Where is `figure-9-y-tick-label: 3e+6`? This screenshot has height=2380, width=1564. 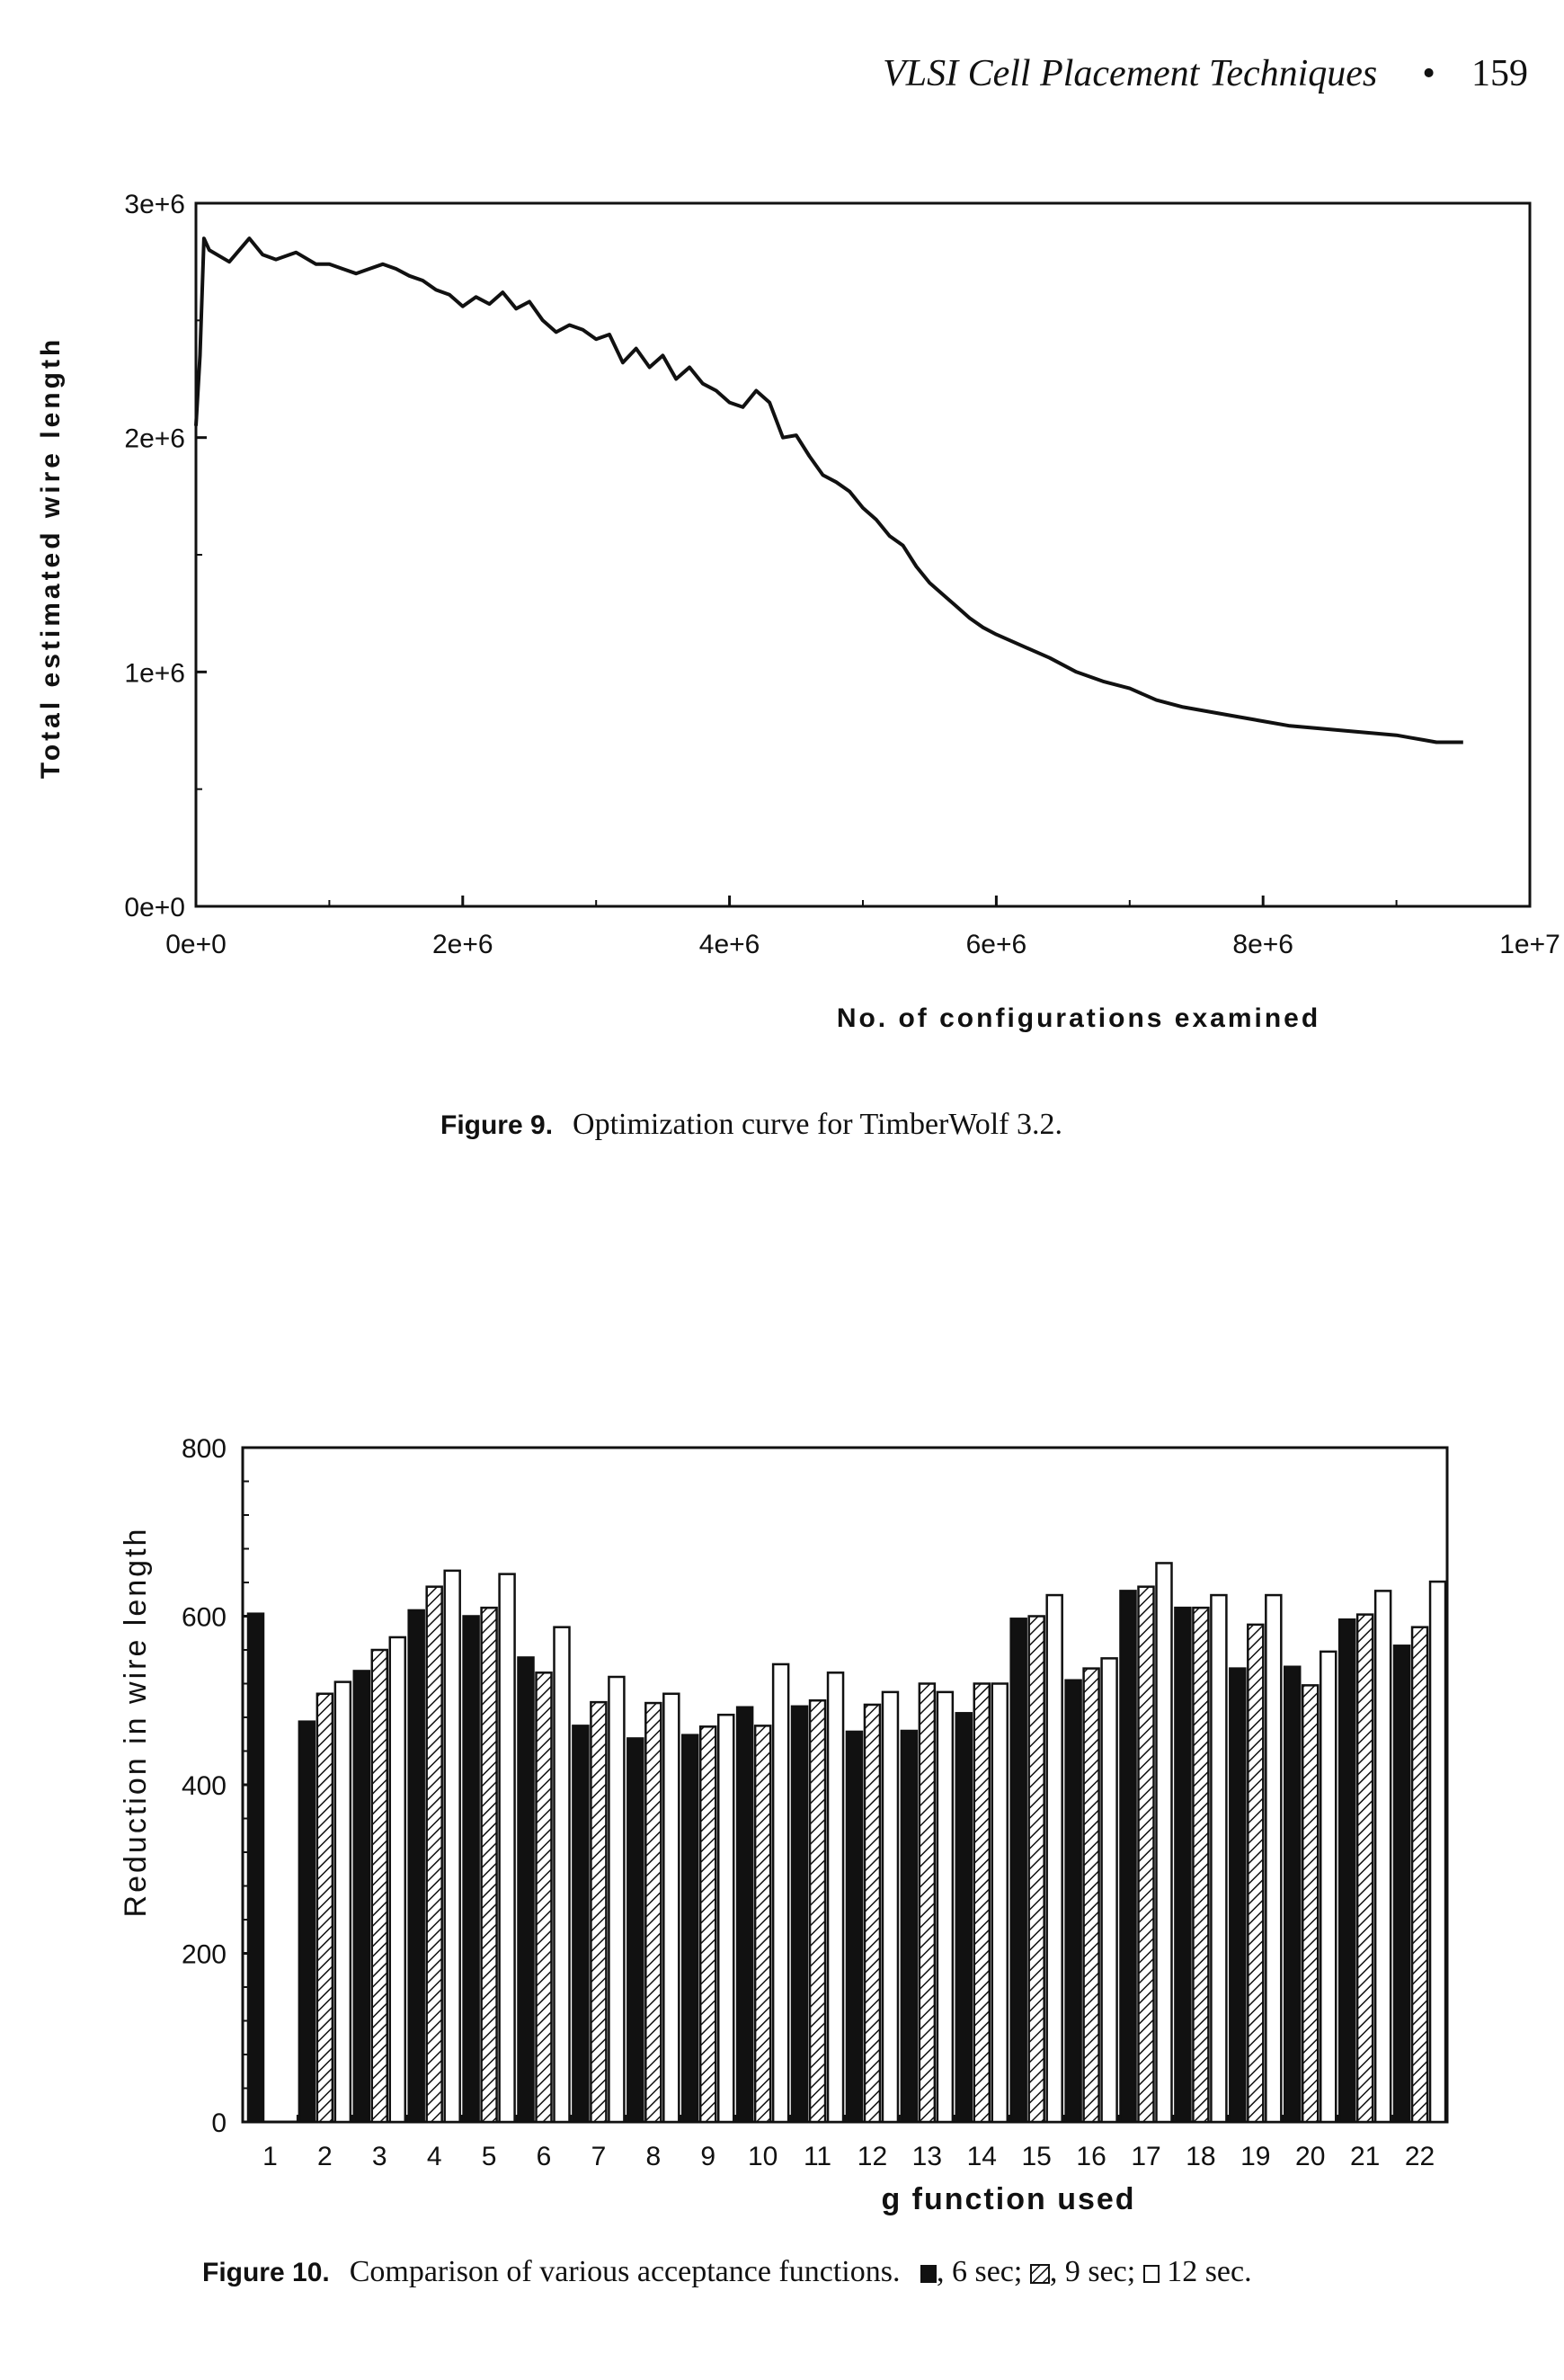 figure-9-y-tick-label: 3e+6 is located at coordinates (154, 205).